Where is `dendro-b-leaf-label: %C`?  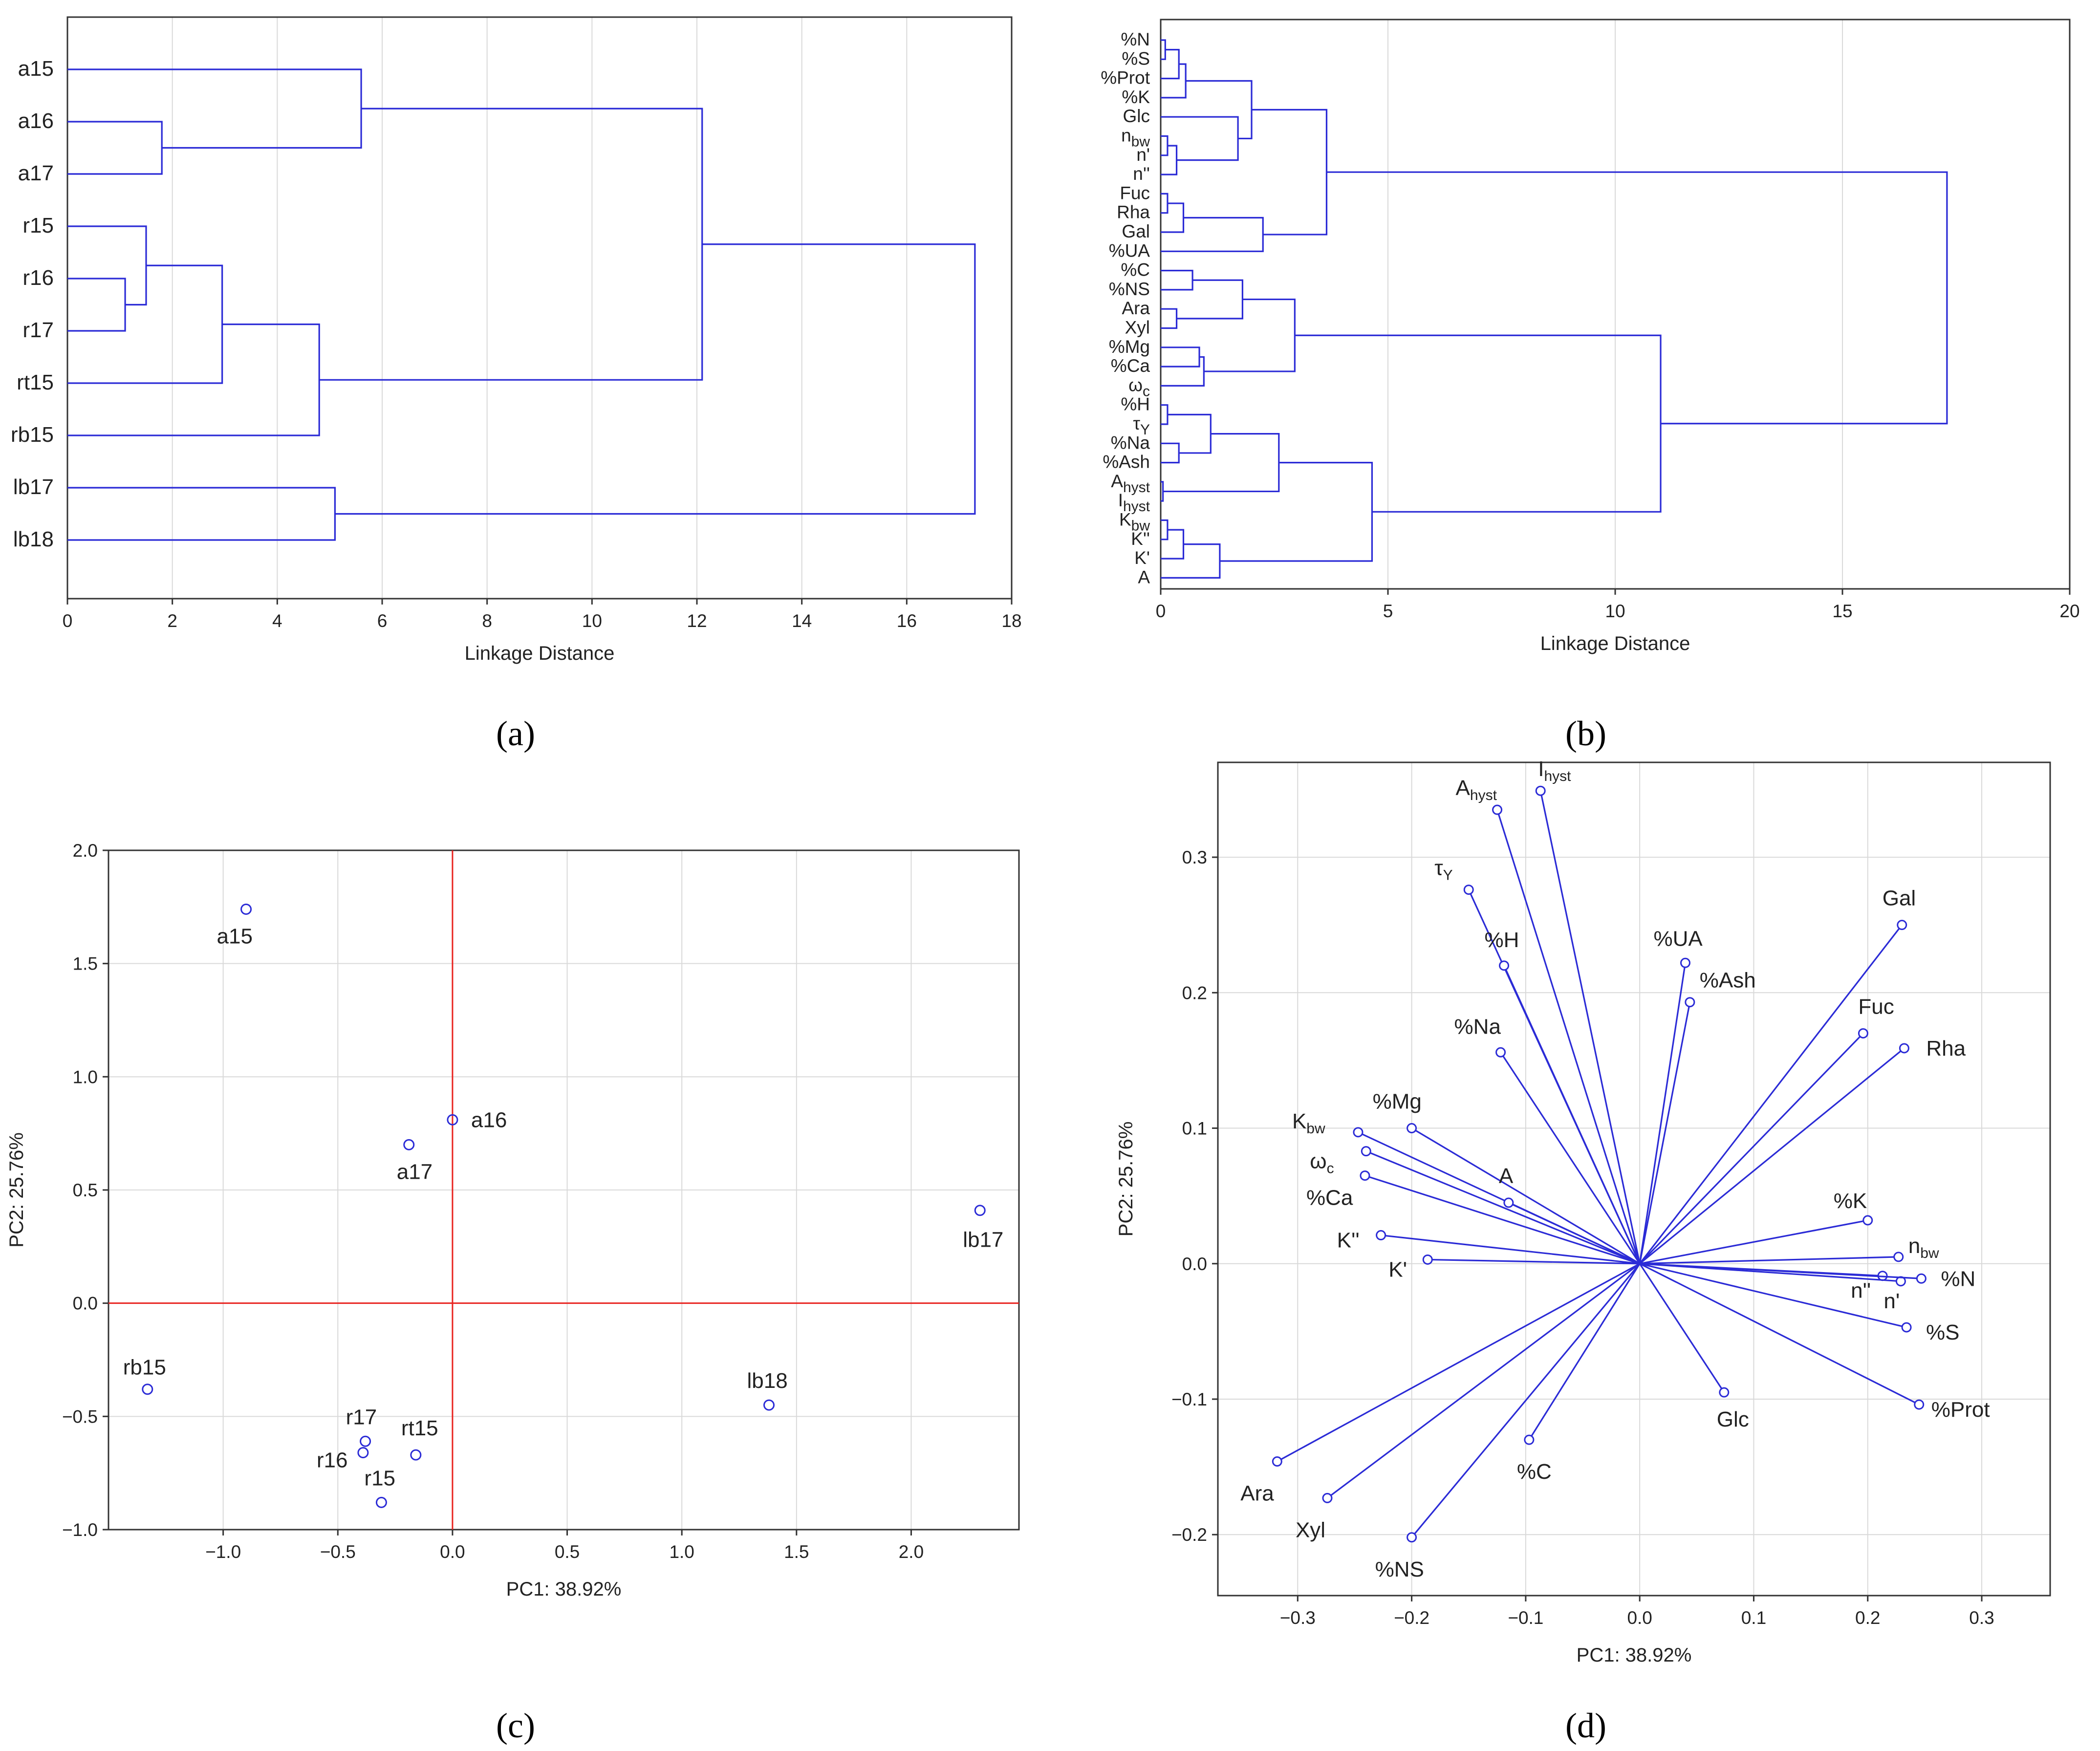 dendro-b-leaf-label: %C is located at coordinates (1135, 270).